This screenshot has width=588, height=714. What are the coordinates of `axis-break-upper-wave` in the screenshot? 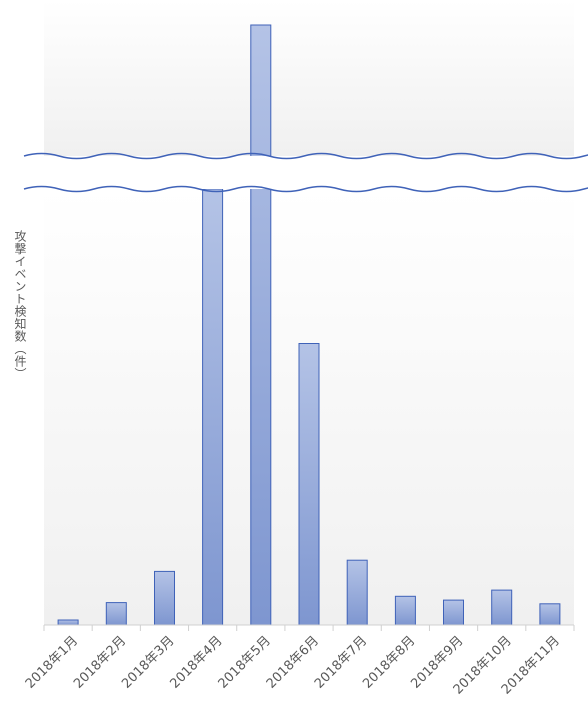 It's located at (305, 156).